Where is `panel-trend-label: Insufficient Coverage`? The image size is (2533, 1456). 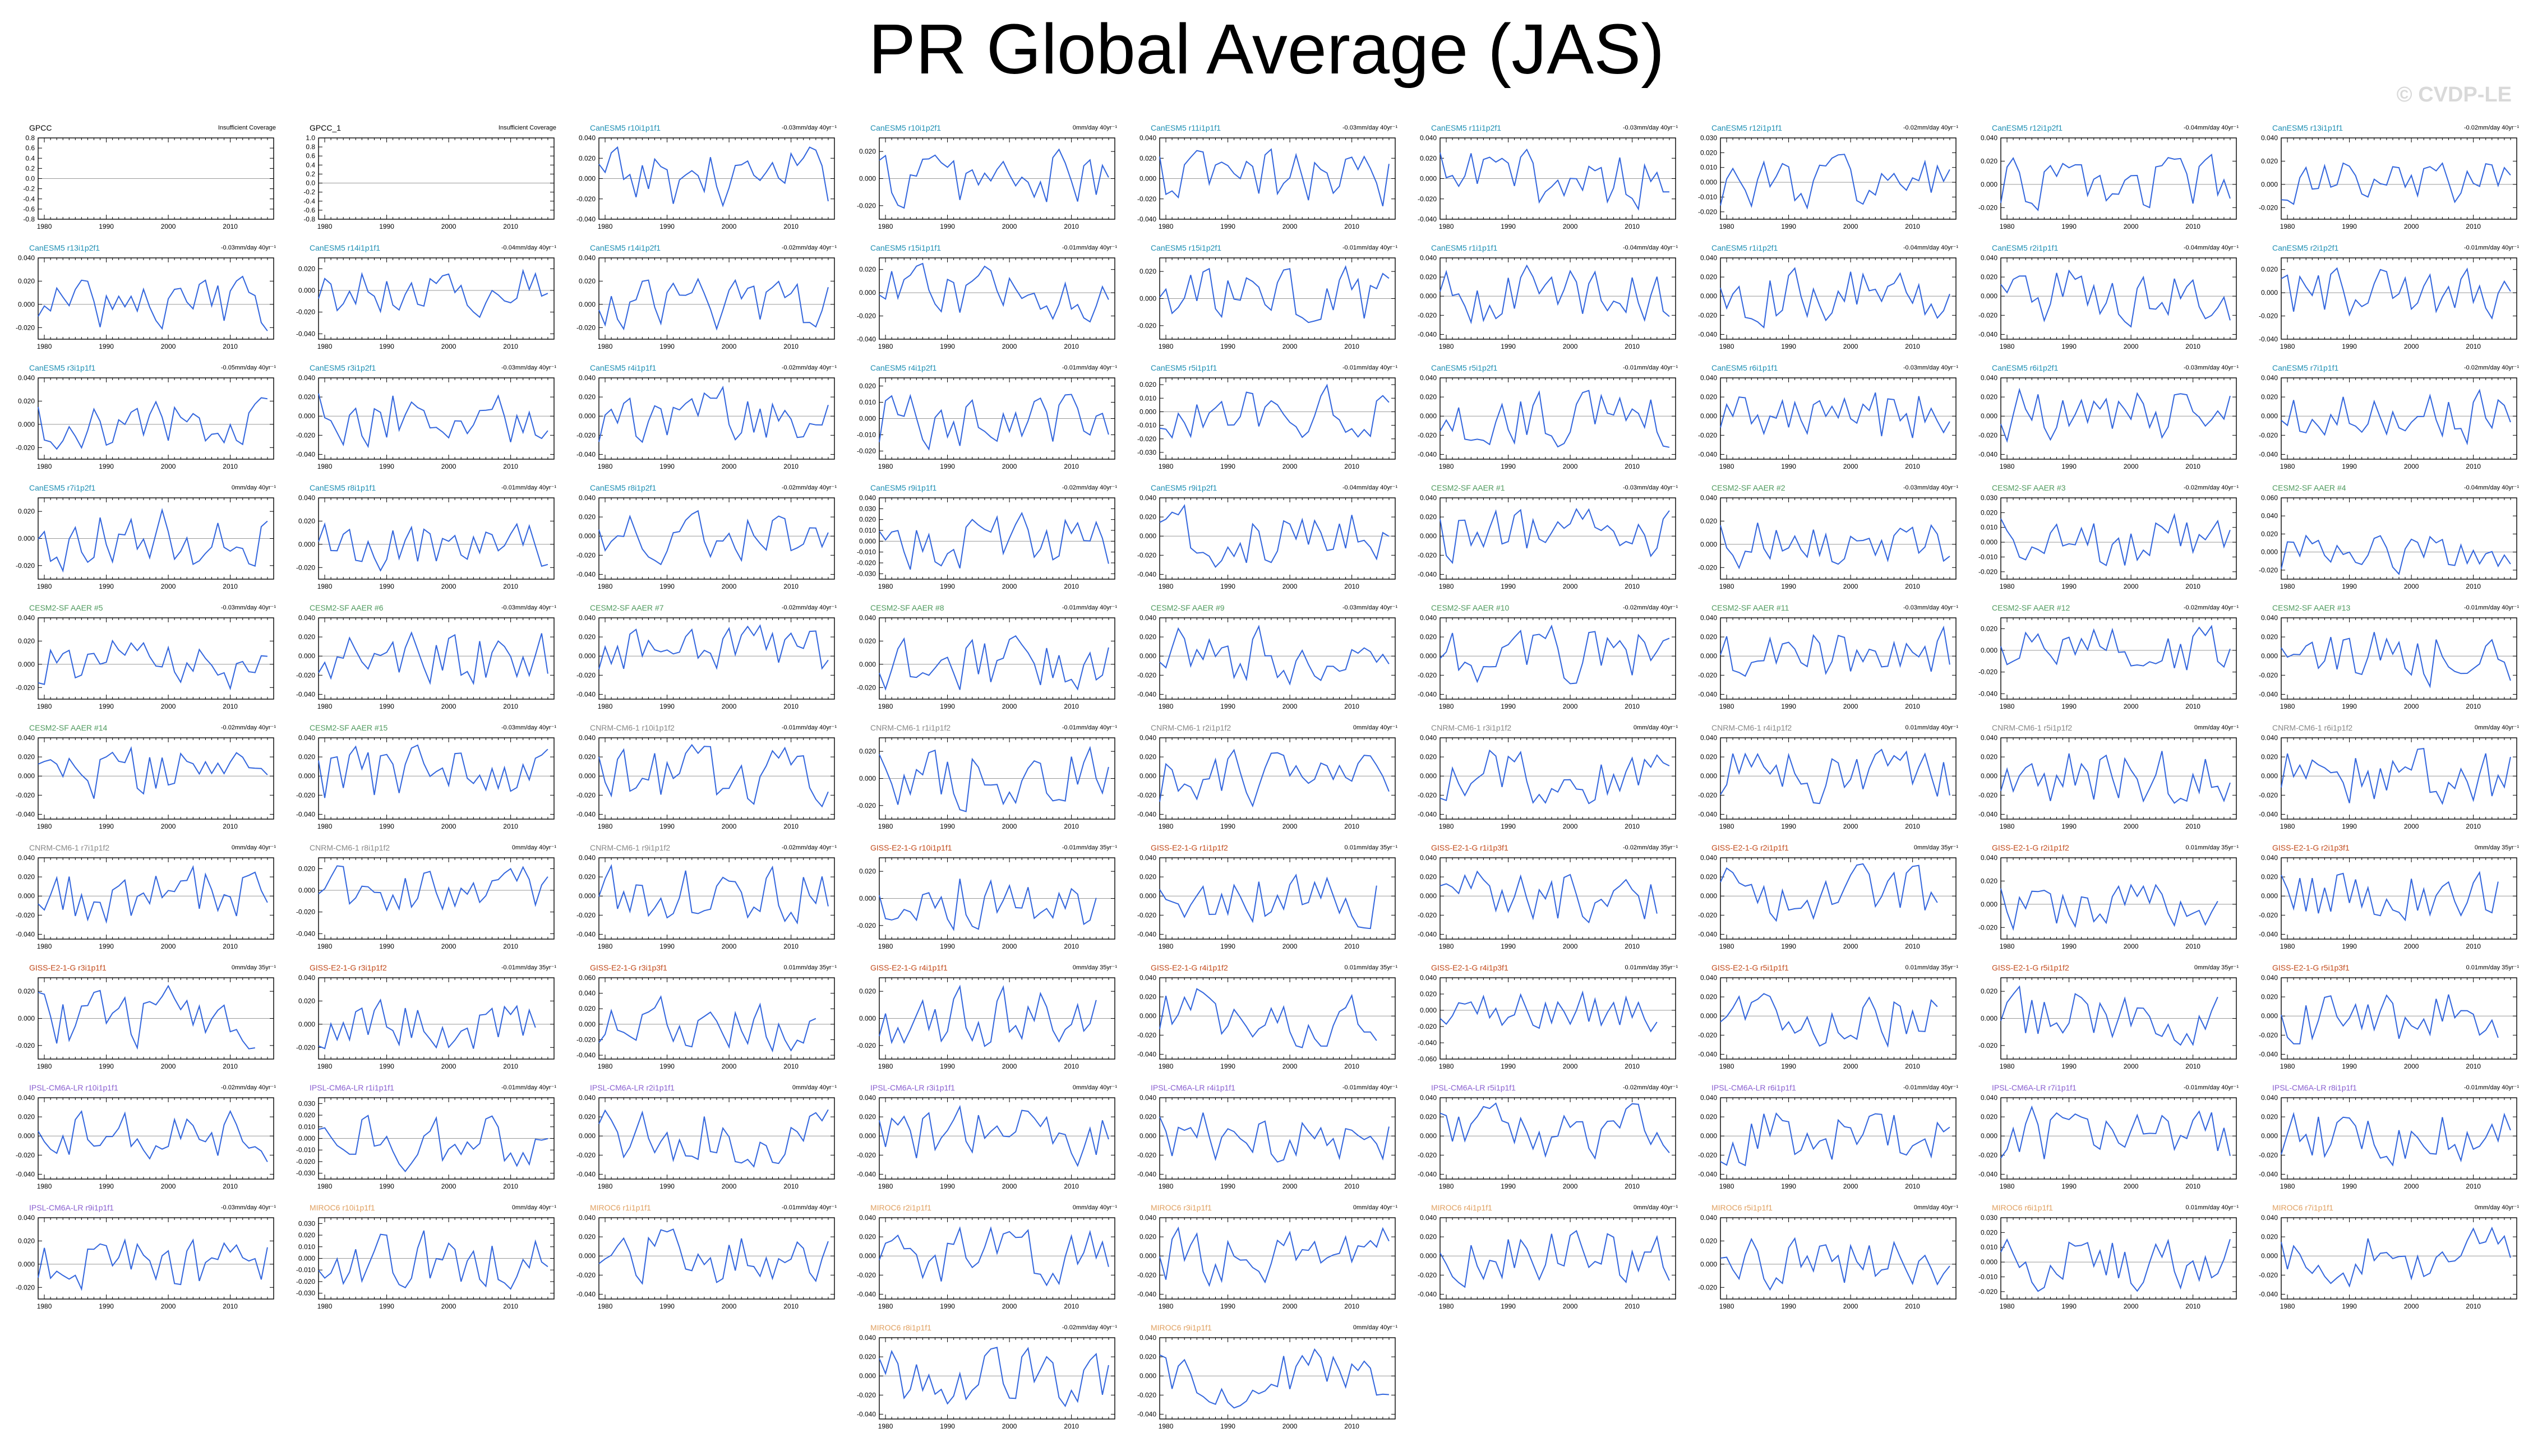 panel-trend-label: Insufficient Coverage is located at coordinates (247, 127).